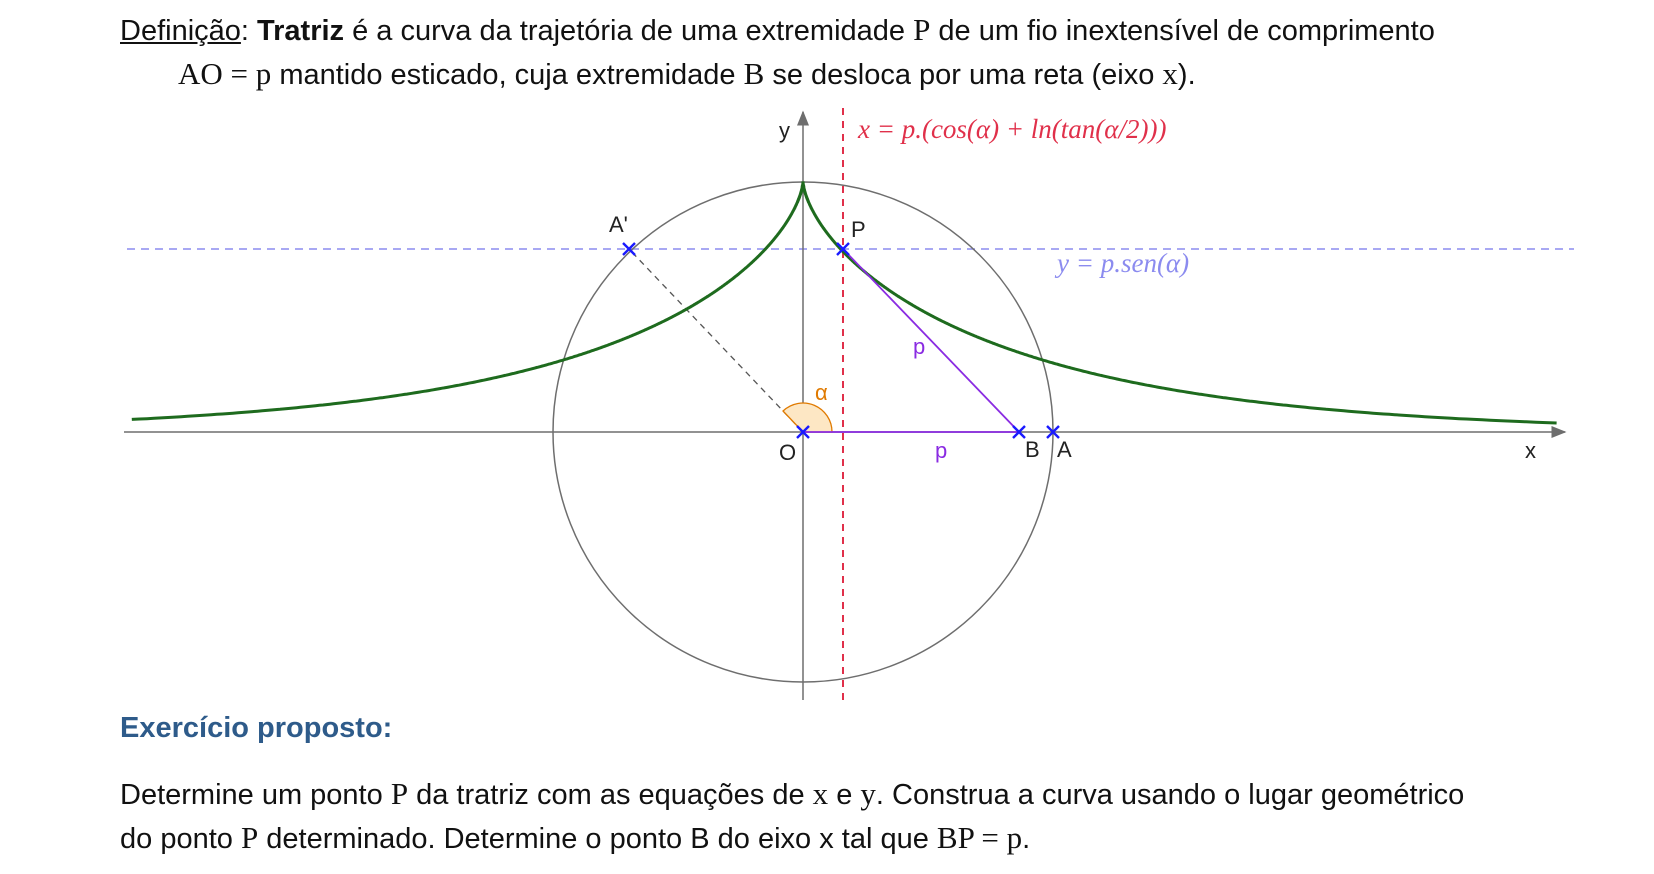 The width and height of the screenshot is (1654, 874). I want to click on point-p-marker, so click(843, 249).